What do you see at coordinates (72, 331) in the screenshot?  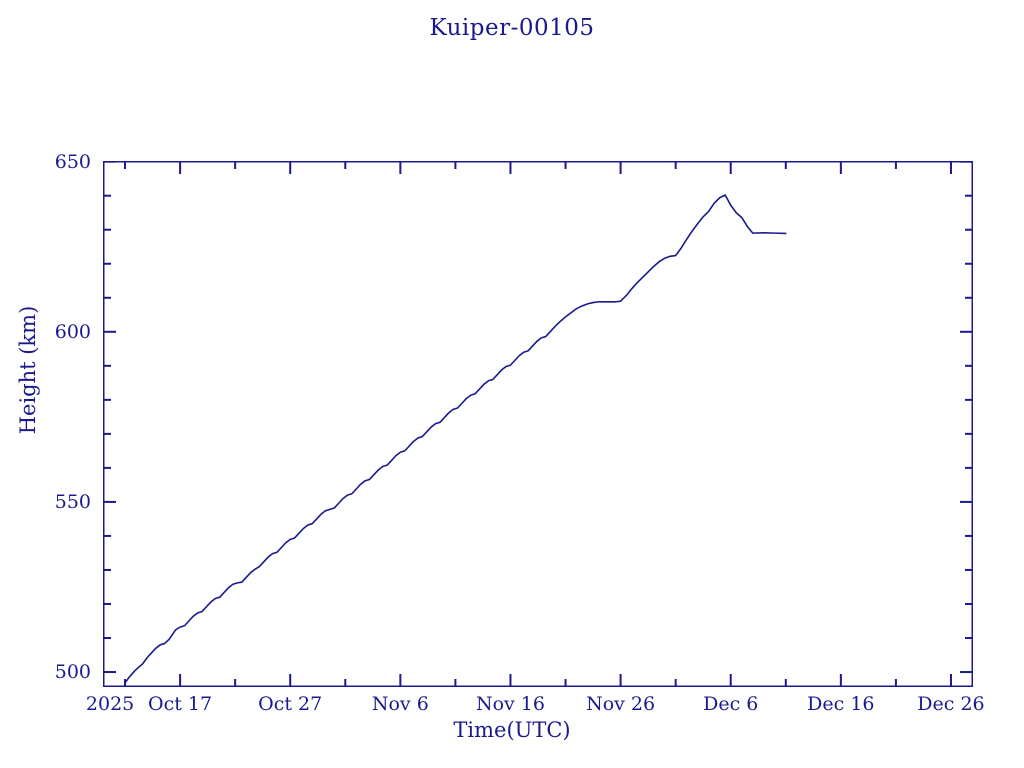 I see `y-tick-label: 600` at bounding box center [72, 331].